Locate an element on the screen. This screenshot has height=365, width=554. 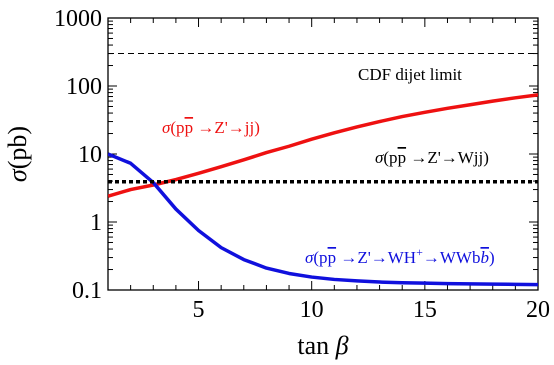
wjj-rest: →Z'→Wjj) is located at coordinates (447, 157).